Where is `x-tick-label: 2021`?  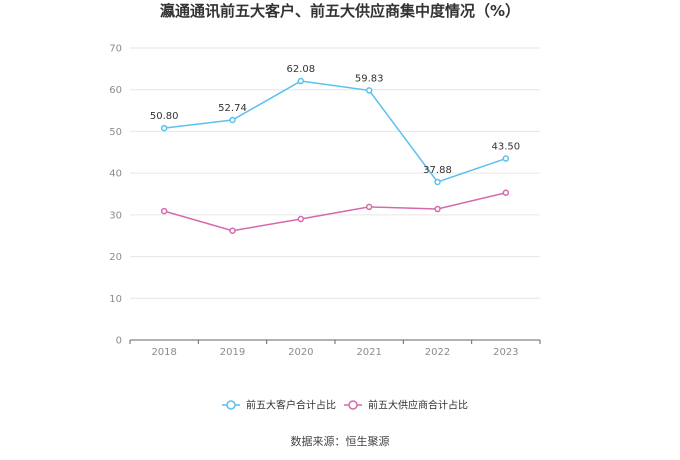
x-tick-label: 2021 is located at coordinates (368, 352).